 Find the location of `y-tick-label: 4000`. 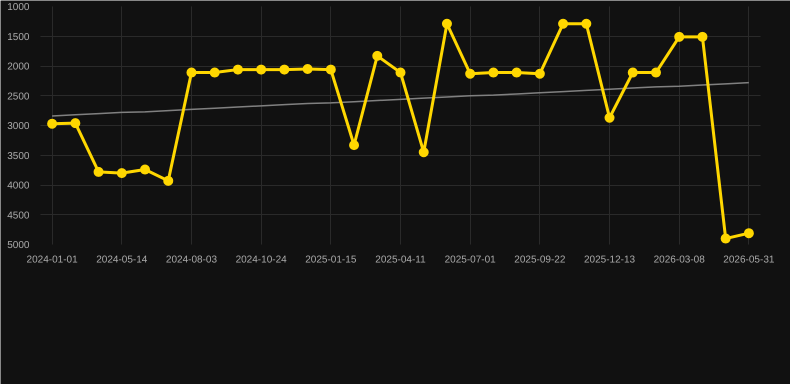

y-tick-label: 4000 is located at coordinates (18, 186).